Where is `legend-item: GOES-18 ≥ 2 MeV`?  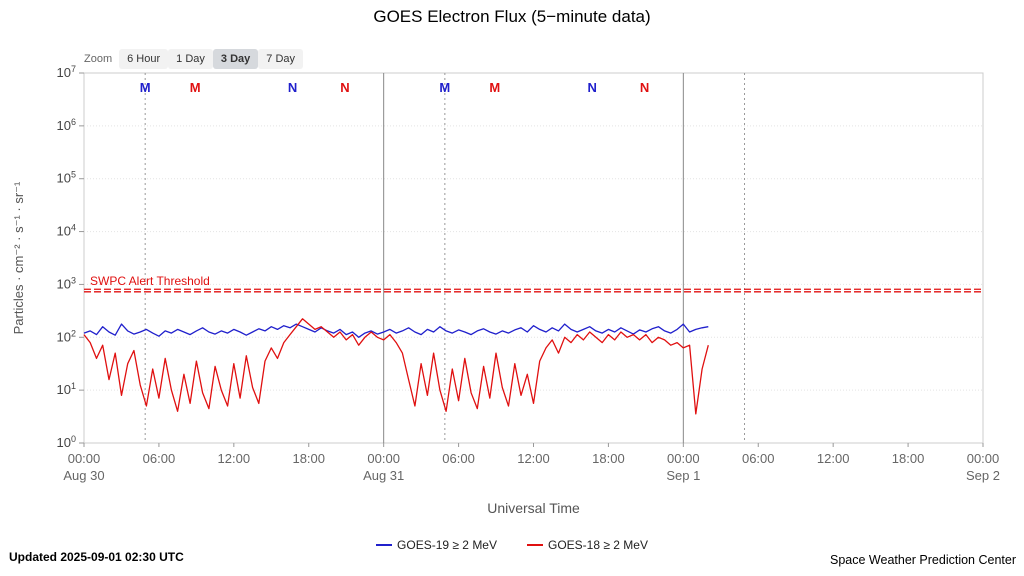
legend-item: GOES-18 ≥ 2 MeV is located at coordinates (587, 545).